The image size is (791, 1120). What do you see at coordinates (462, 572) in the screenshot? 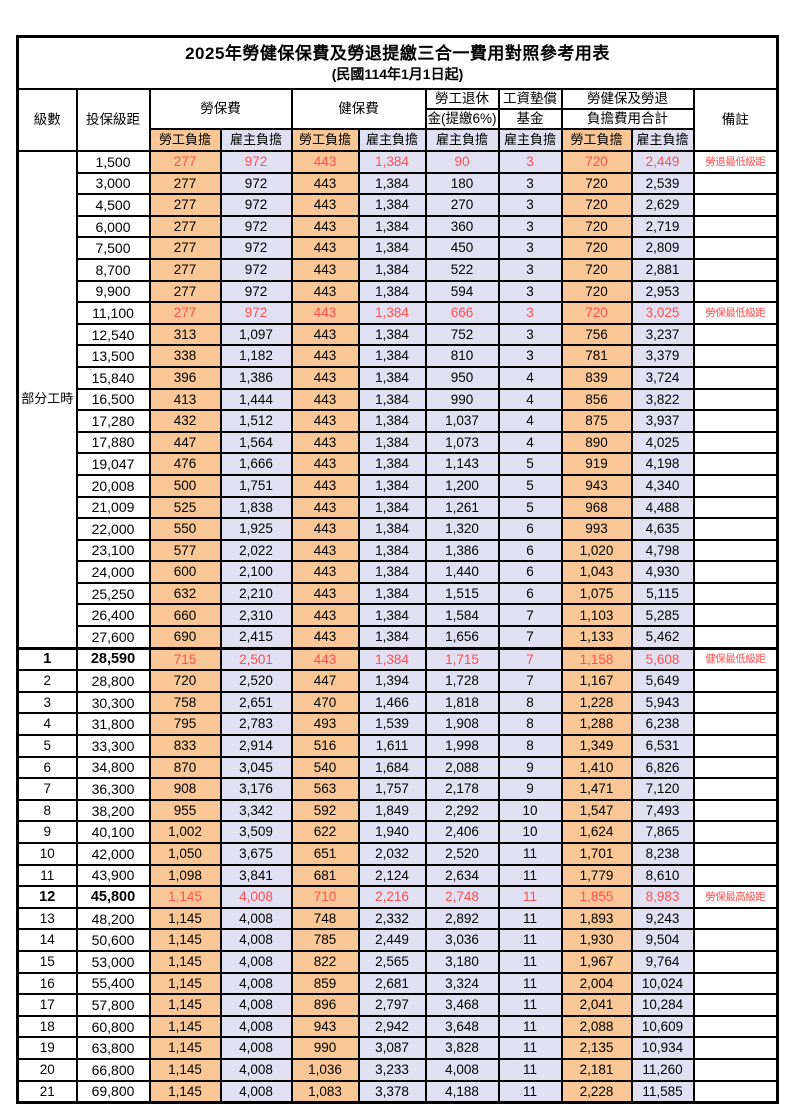
I see `value-cell: 1,440` at bounding box center [462, 572].